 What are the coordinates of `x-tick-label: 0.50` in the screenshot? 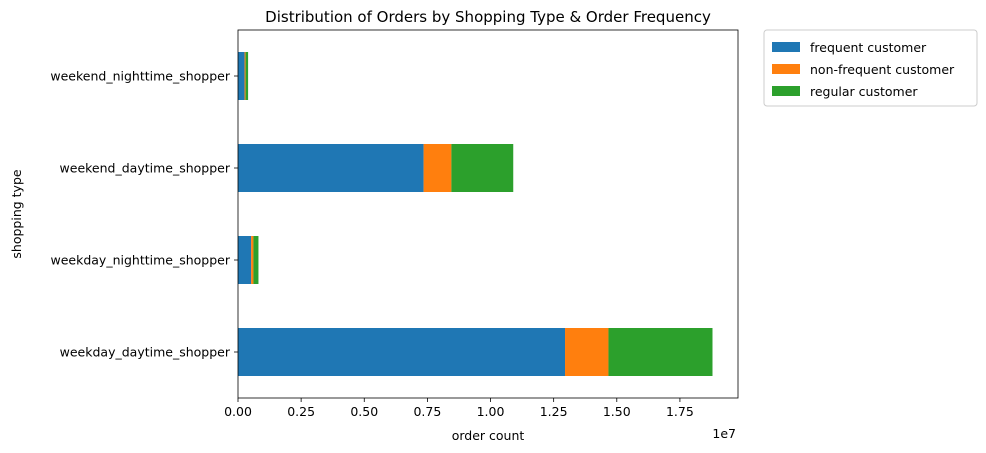 It's located at (364, 411).